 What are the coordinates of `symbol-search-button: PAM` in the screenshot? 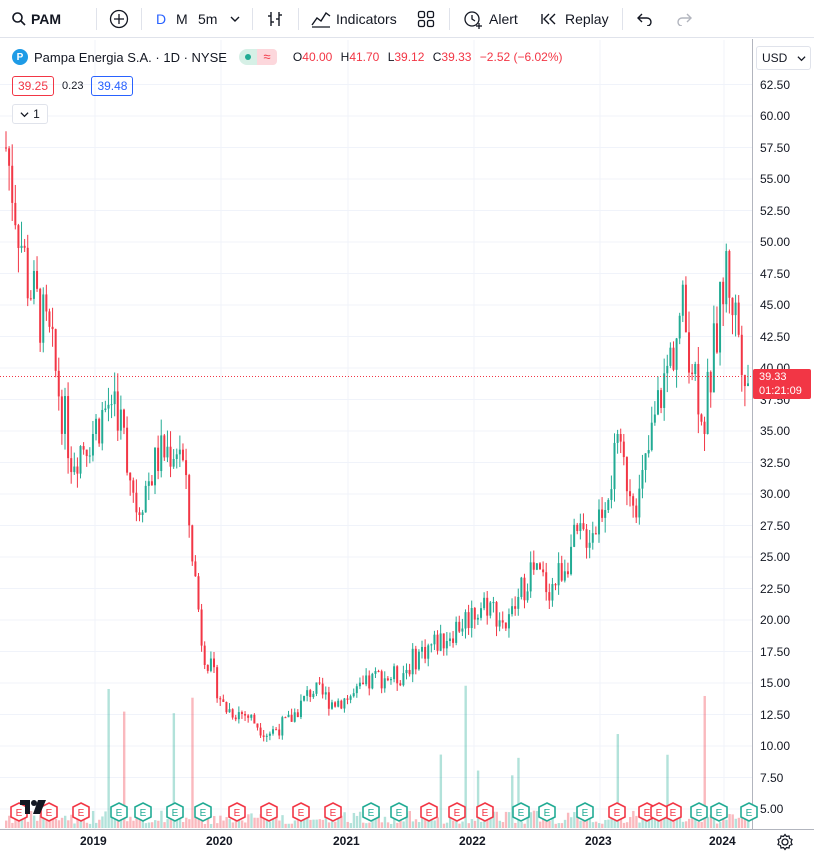 It's located at (36, 19).